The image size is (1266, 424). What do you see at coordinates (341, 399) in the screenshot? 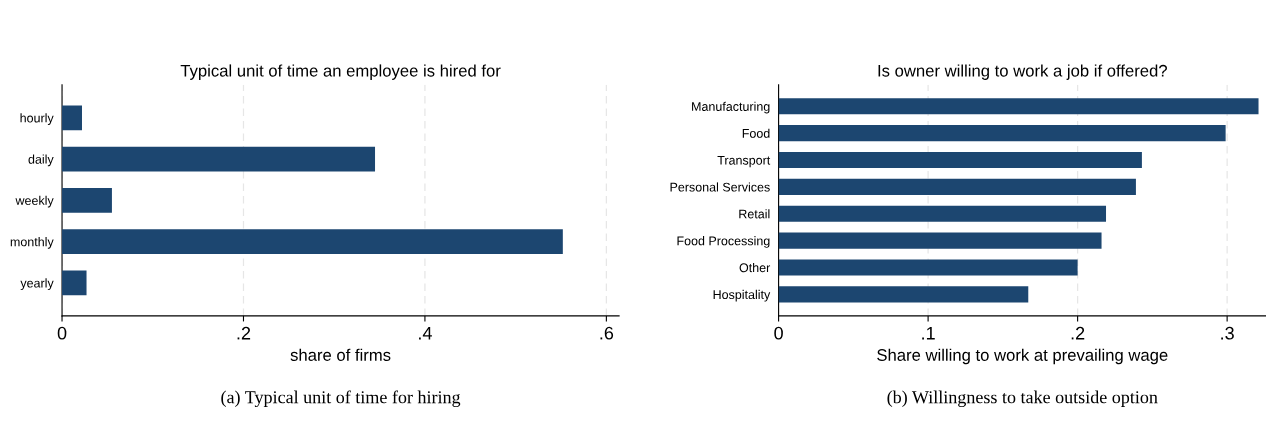
I see `text: (a) Typical unit of time for hiring` at bounding box center [341, 399].